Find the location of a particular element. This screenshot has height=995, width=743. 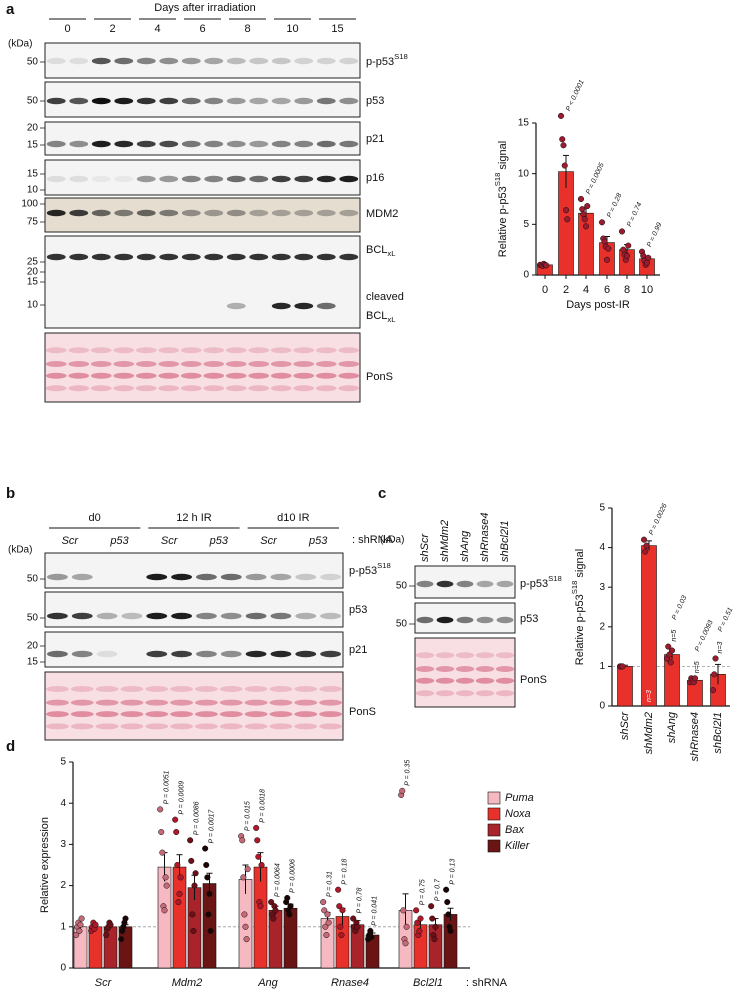

unit-label: (kDa) is located at coordinates (392, 540).